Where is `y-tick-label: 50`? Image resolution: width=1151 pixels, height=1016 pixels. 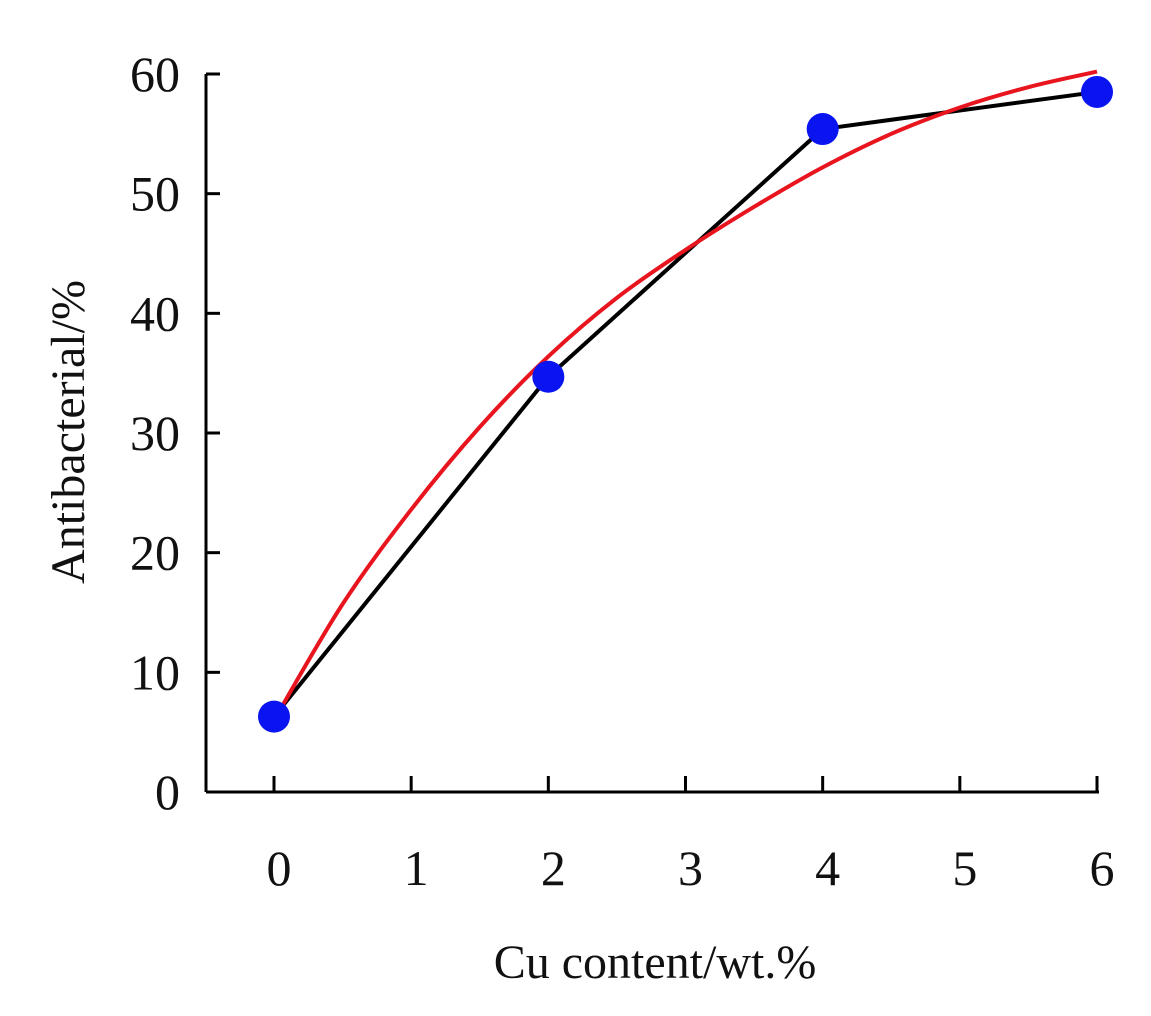 y-tick-label: 50 is located at coordinates (155, 194).